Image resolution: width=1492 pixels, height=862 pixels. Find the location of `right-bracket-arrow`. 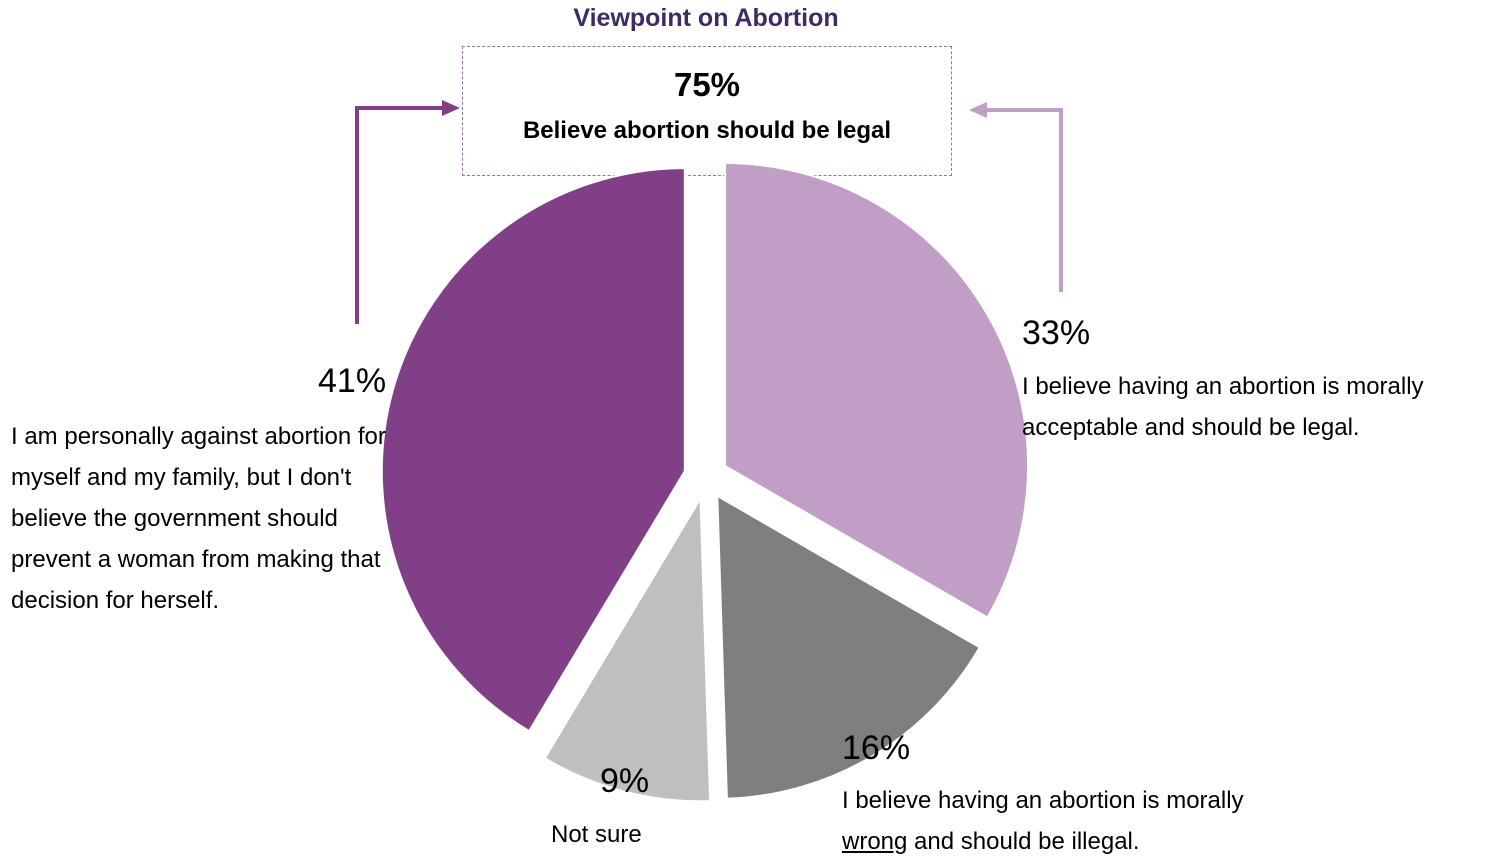

right-bracket-arrow is located at coordinates (1024, 200).